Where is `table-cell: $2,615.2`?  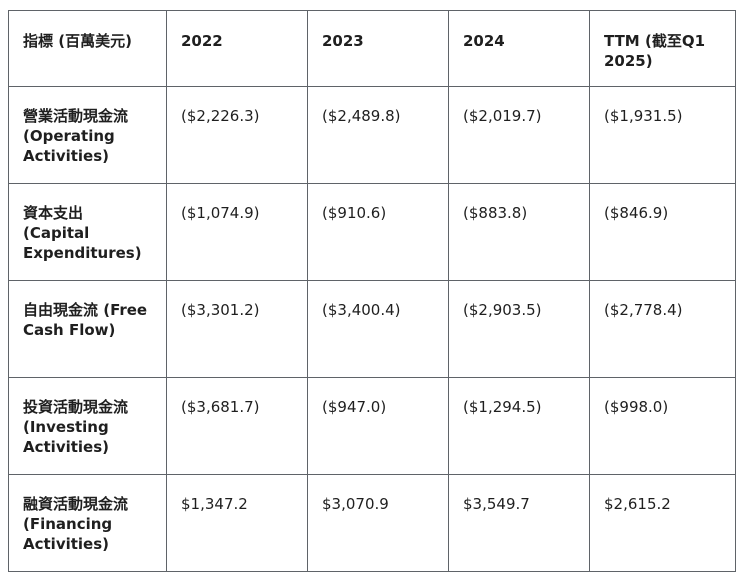 table-cell: $2,615.2 is located at coordinates (662, 523).